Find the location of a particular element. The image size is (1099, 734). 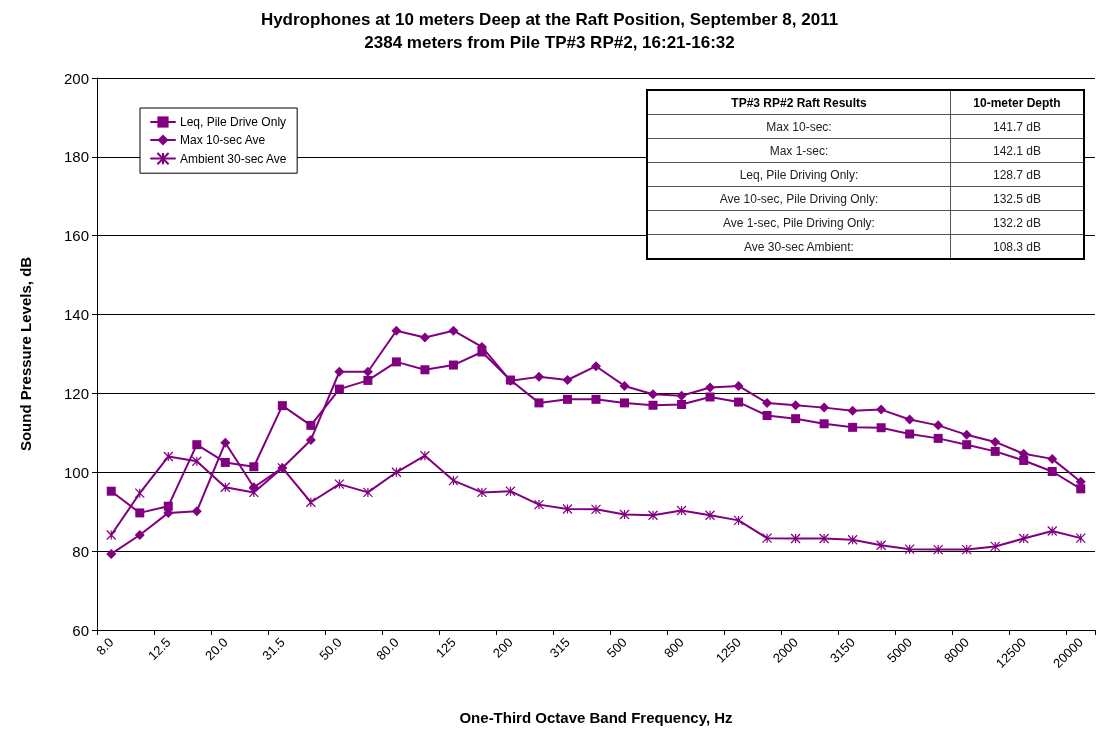

annotation: 10-meter Depth is located at coordinates (1017, 102).